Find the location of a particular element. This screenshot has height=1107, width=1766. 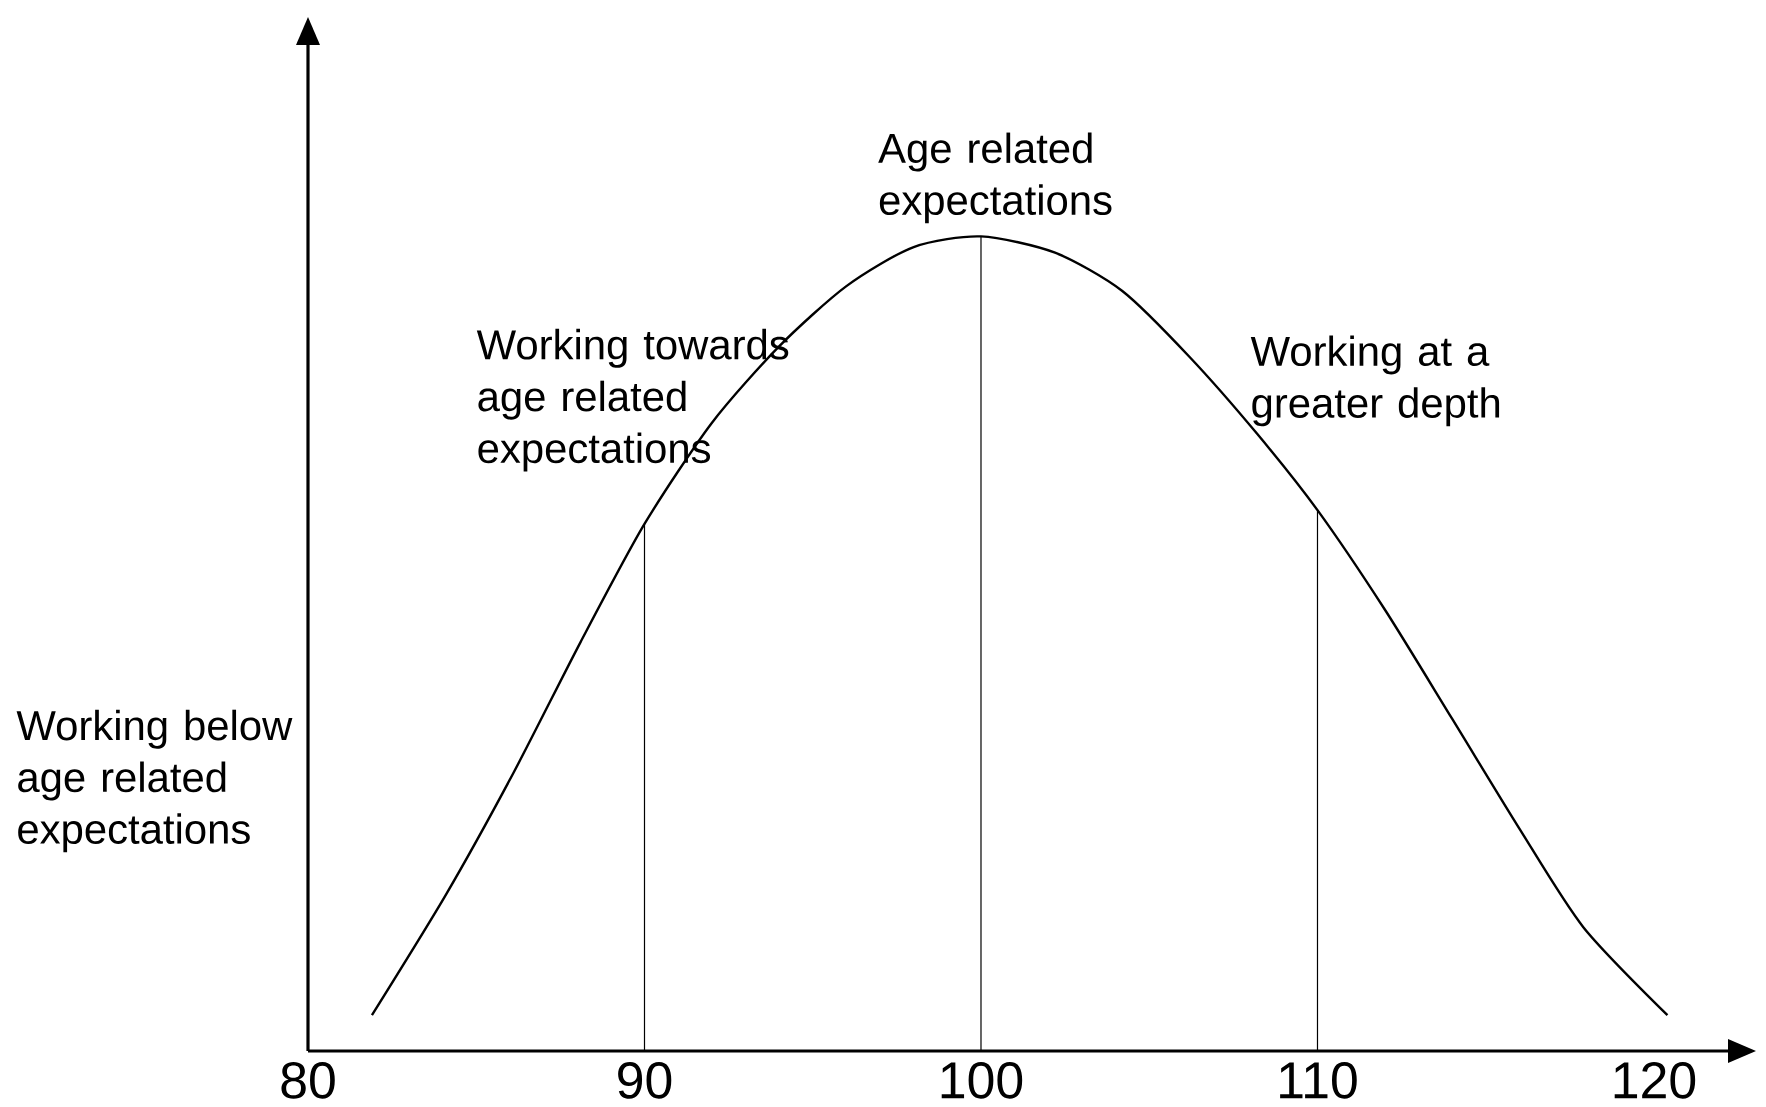

text: Working below age related expectations is located at coordinates (154, 781).